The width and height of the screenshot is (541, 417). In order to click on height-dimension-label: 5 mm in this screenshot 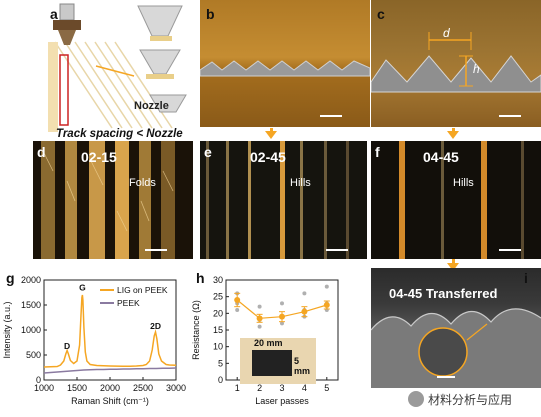, I will do `click(302, 366)`.